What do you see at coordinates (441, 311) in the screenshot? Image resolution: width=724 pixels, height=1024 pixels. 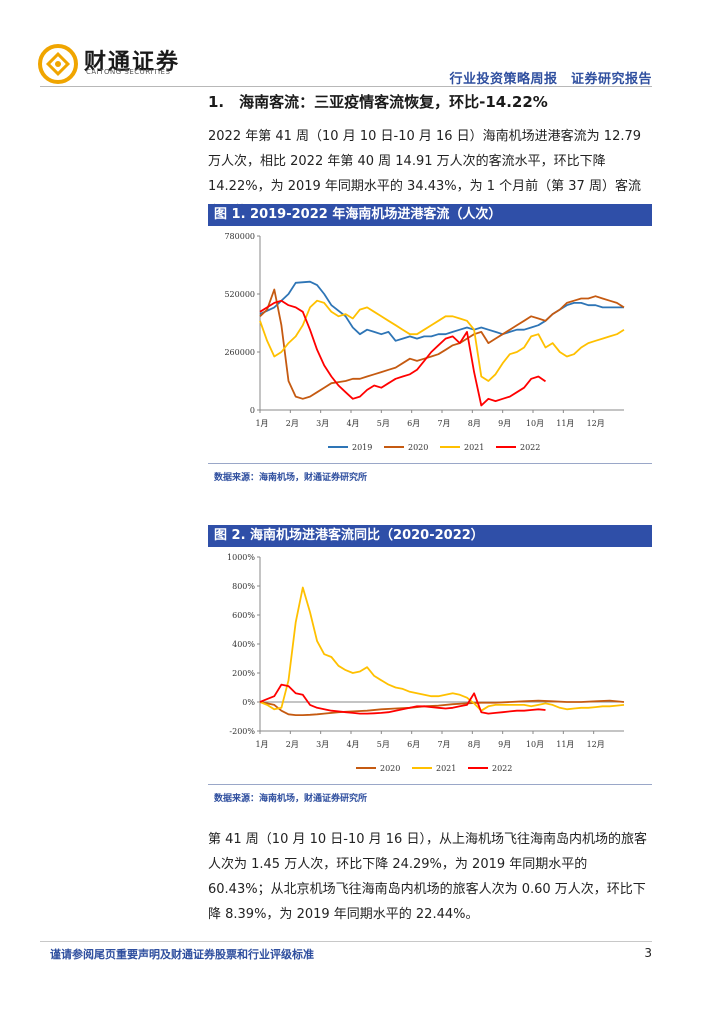 I see `series-line-2019` at bounding box center [441, 311].